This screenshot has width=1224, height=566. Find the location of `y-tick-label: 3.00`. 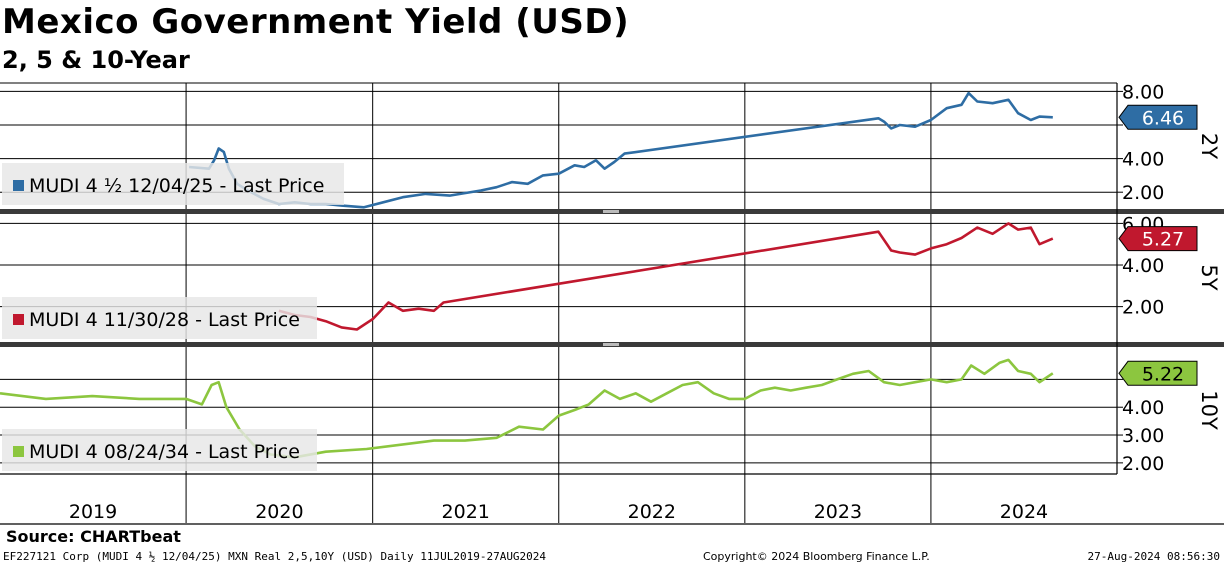

y-tick-label: 3.00 is located at coordinates (1143, 436).